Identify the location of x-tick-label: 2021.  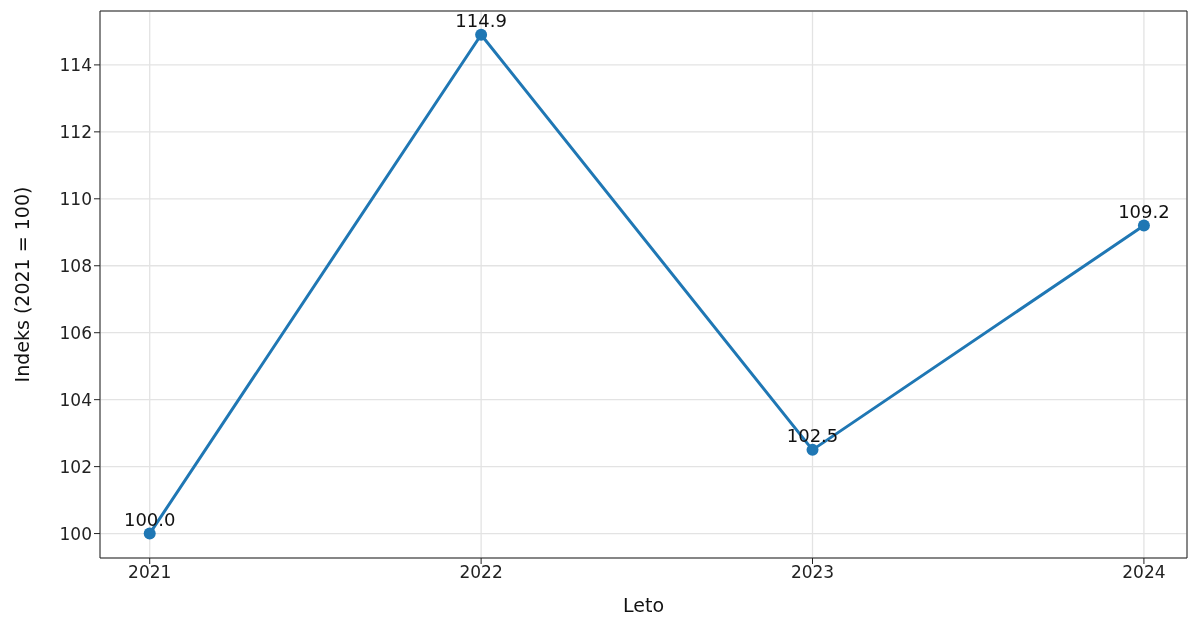
(150, 572).